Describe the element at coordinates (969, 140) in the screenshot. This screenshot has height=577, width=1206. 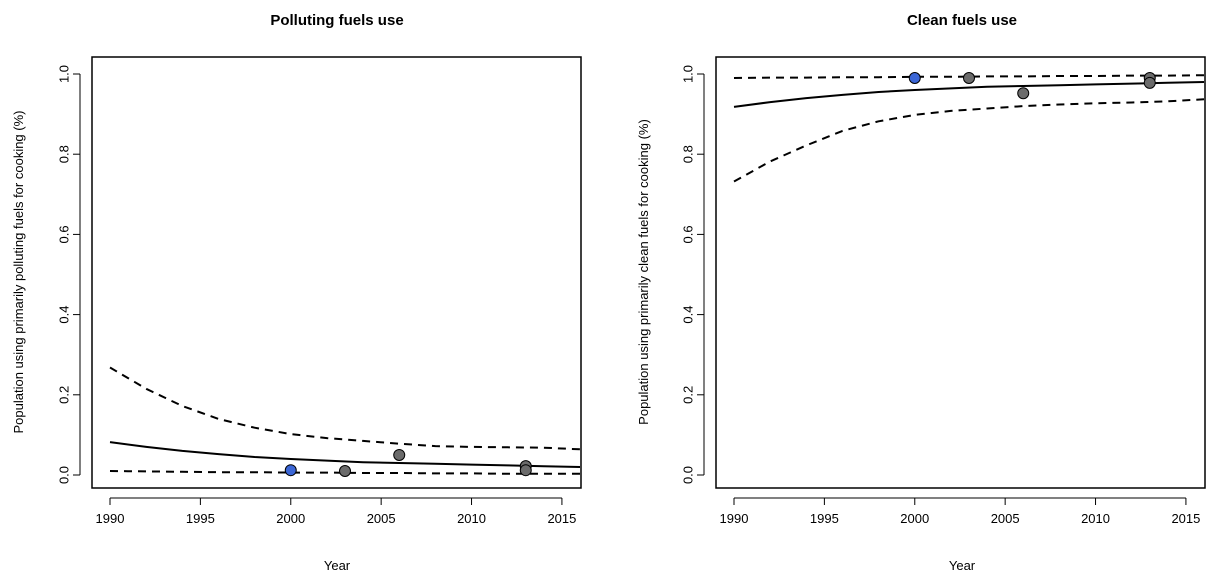
I see `series-lower-bound` at that location.